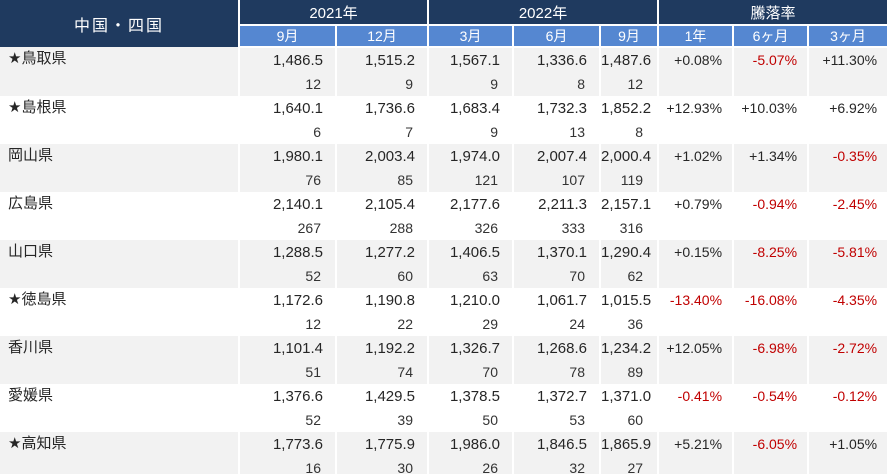  I want to click on value-cell: 2,140.1, so click(288, 204).